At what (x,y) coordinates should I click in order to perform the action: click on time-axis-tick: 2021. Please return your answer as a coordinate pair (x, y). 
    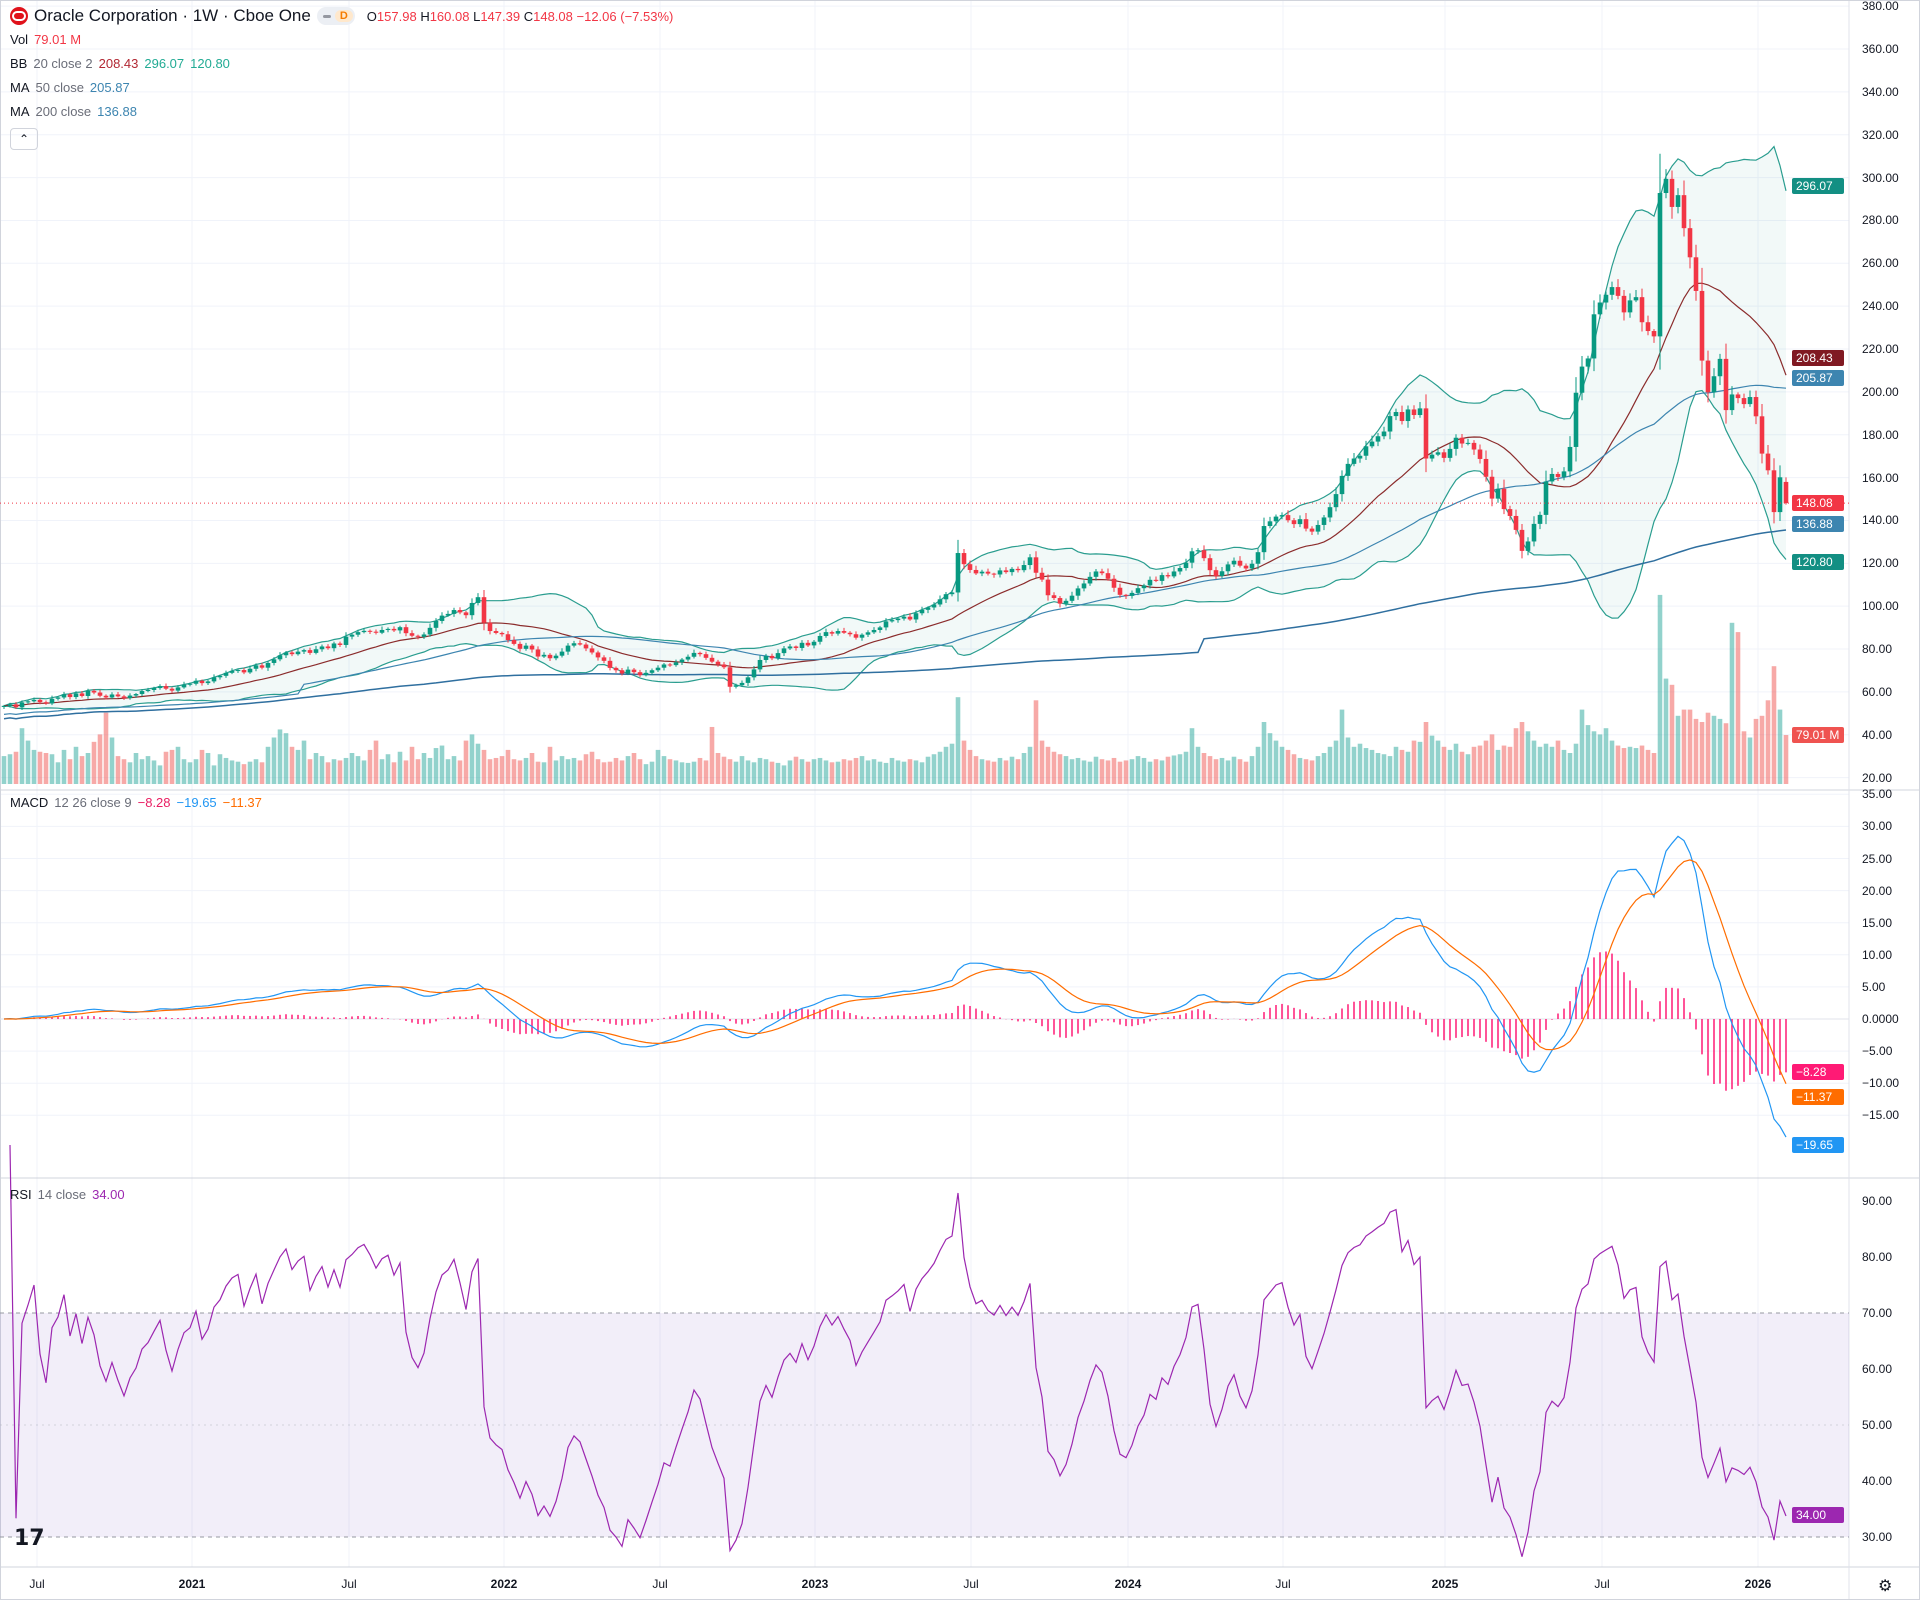
    Looking at the image, I should click on (192, 1584).